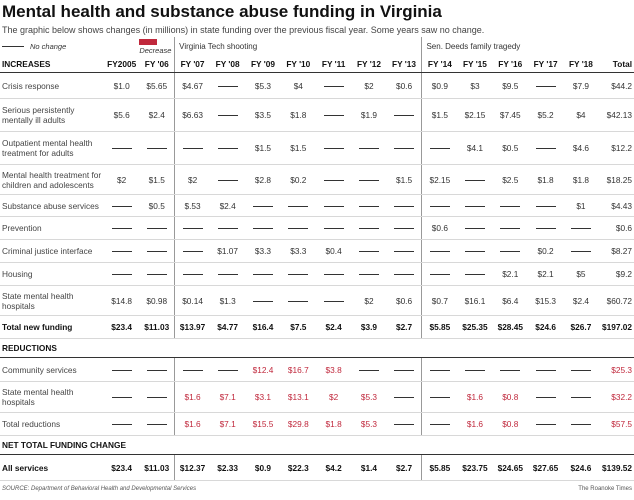 The height and width of the screenshot is (500, 634). Describe the element at coordinates (439, 228) in the screenshot. I see `cell: $0.6` at that location.